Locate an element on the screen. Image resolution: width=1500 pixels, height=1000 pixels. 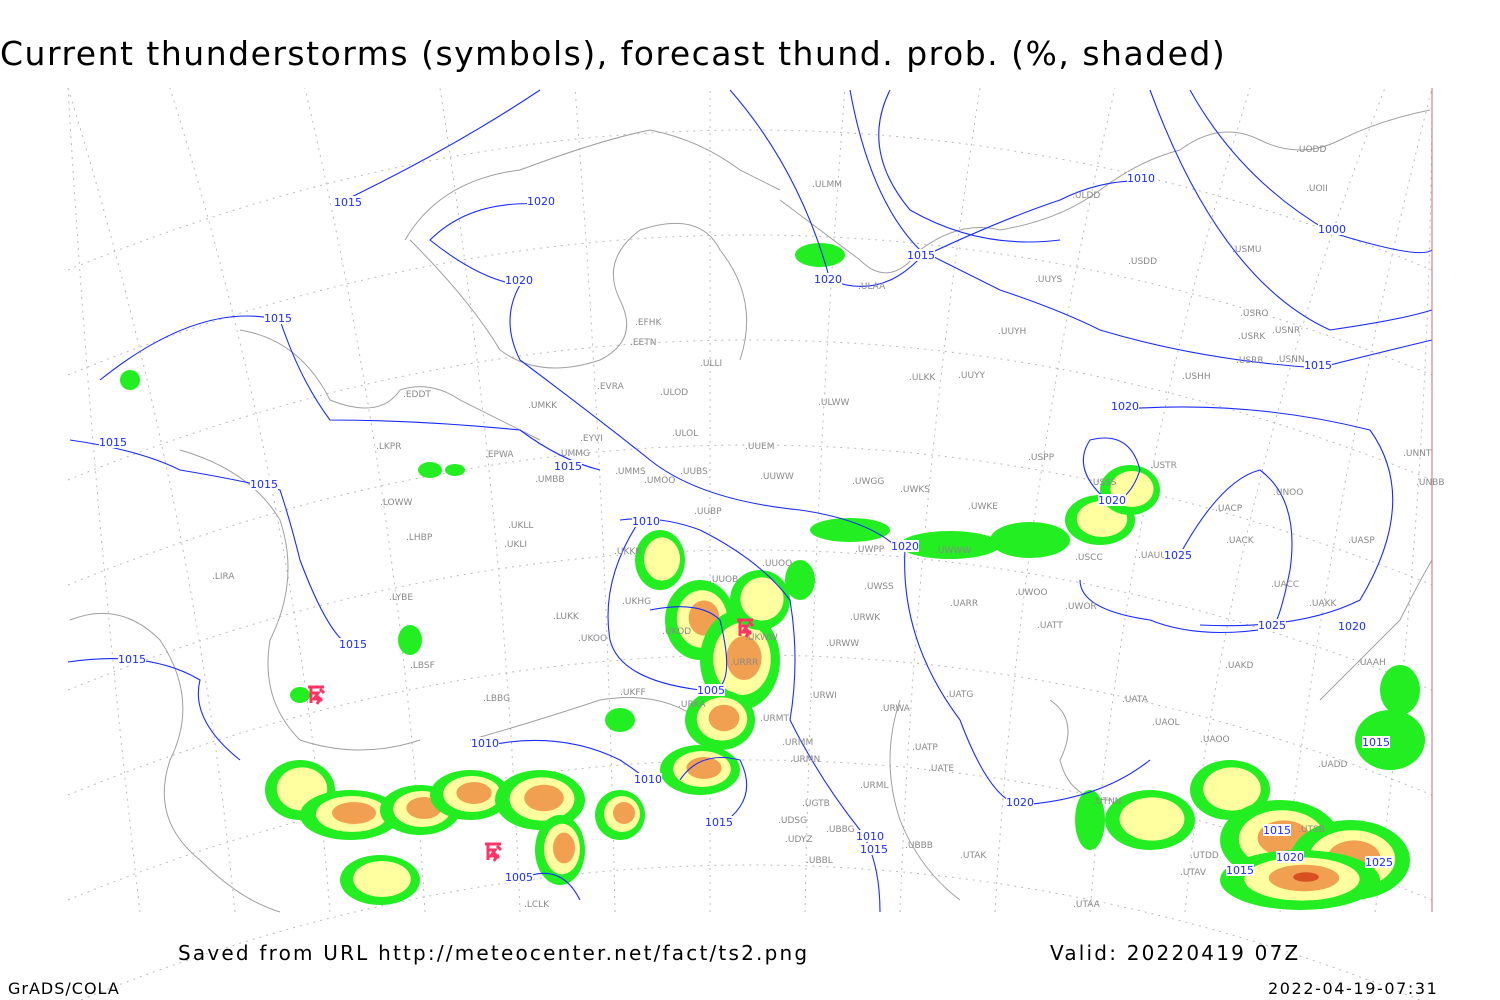
station-label: .ULLI is located at coordinates (711, 364).